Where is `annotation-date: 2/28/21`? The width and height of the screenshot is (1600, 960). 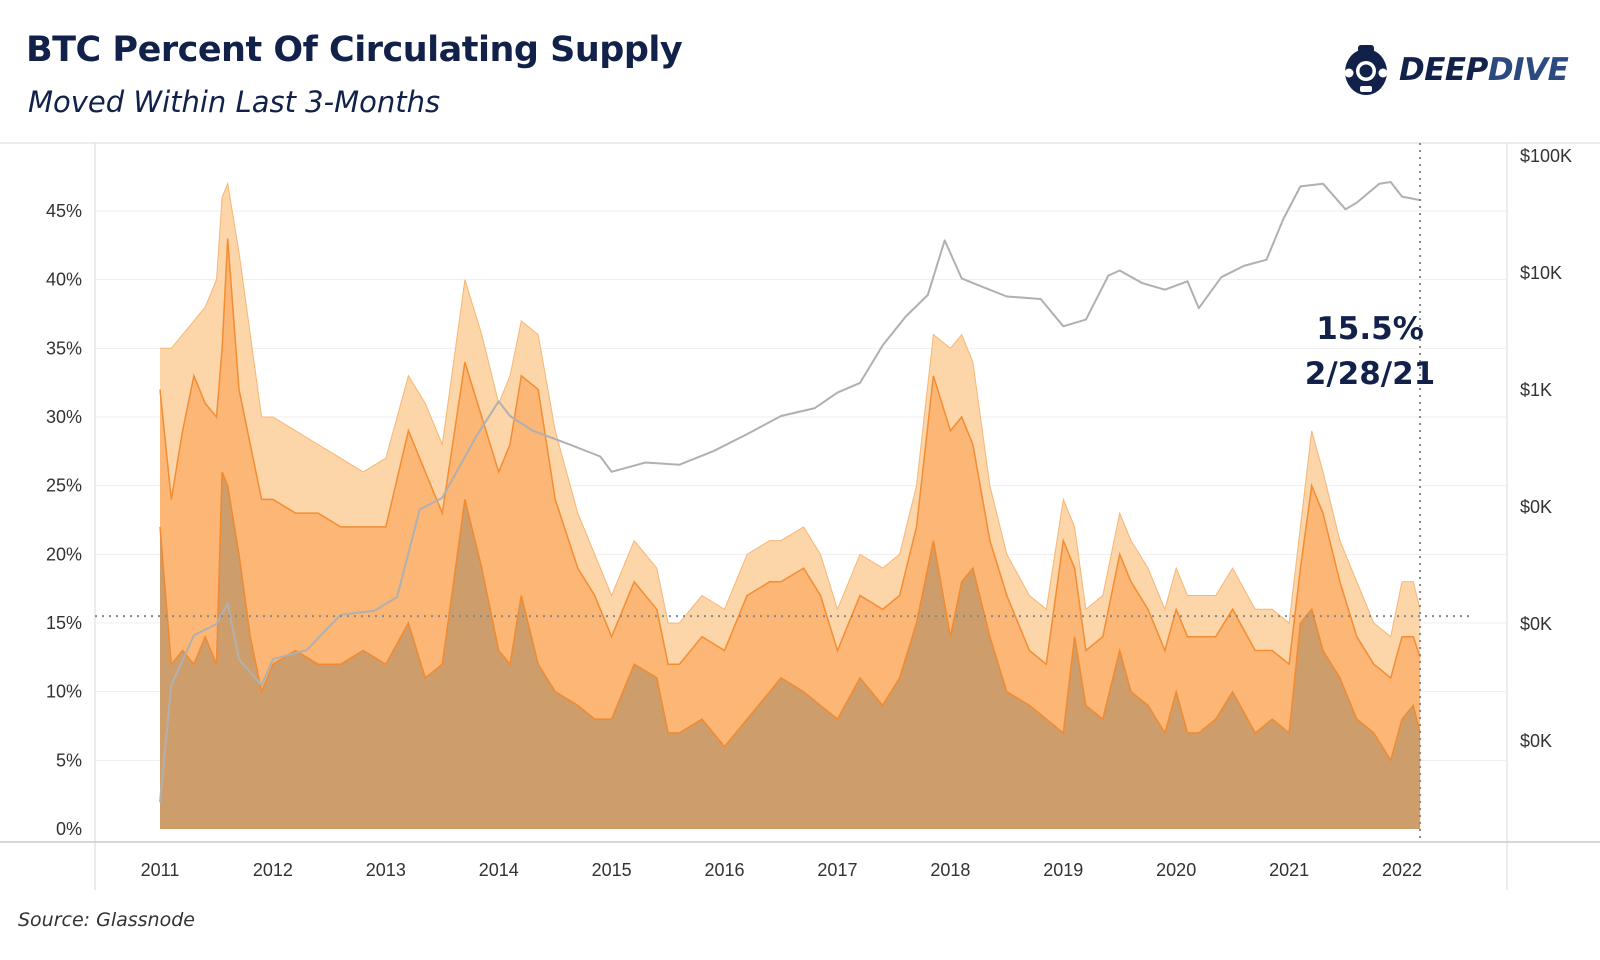 annotation-date: 2/28/21 is located at coordinates (1370, 374).